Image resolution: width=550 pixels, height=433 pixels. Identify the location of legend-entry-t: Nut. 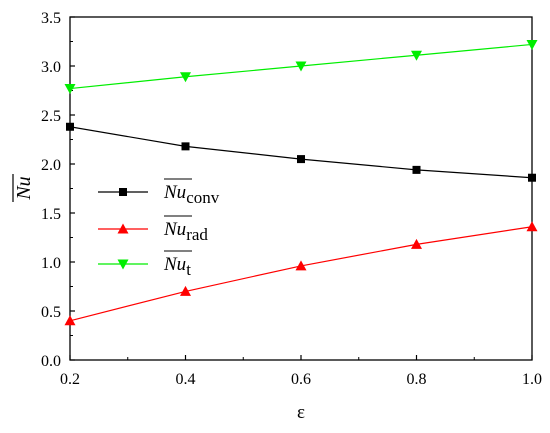
(145, 264).